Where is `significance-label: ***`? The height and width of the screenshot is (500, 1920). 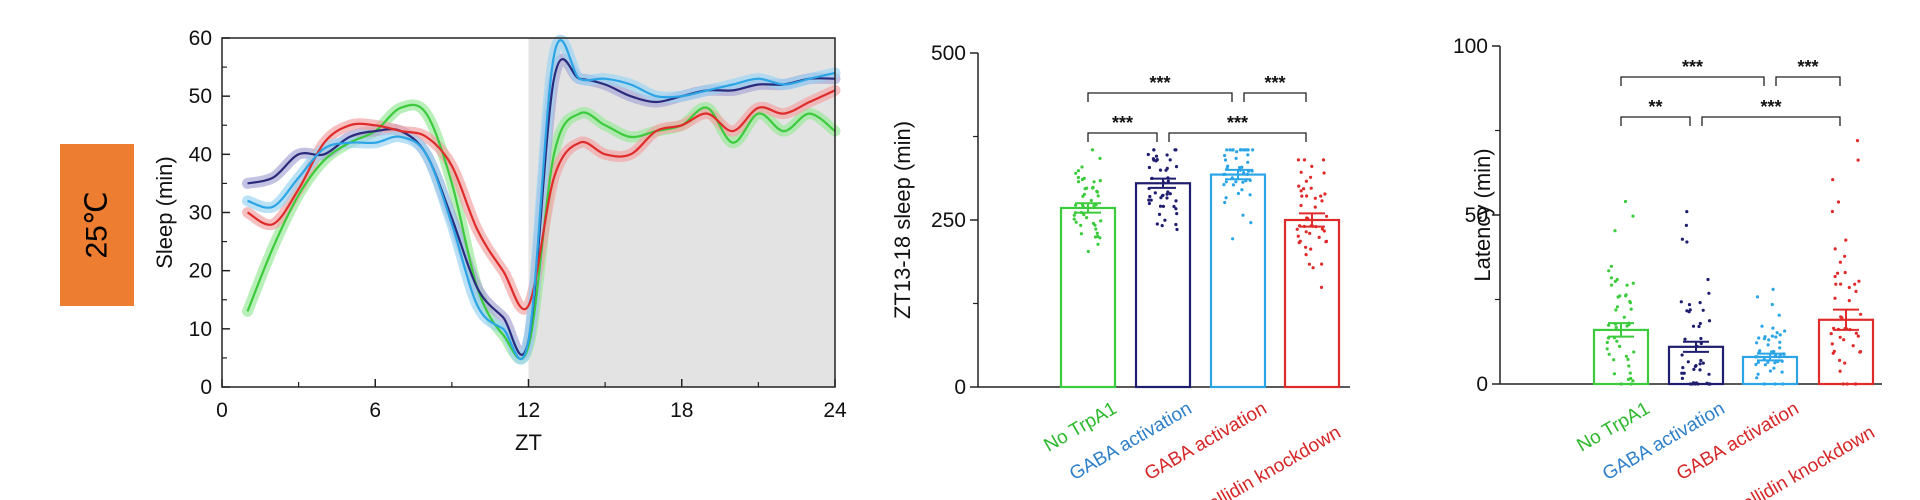
significance-label: *** is located at coordinates (1807, 67).